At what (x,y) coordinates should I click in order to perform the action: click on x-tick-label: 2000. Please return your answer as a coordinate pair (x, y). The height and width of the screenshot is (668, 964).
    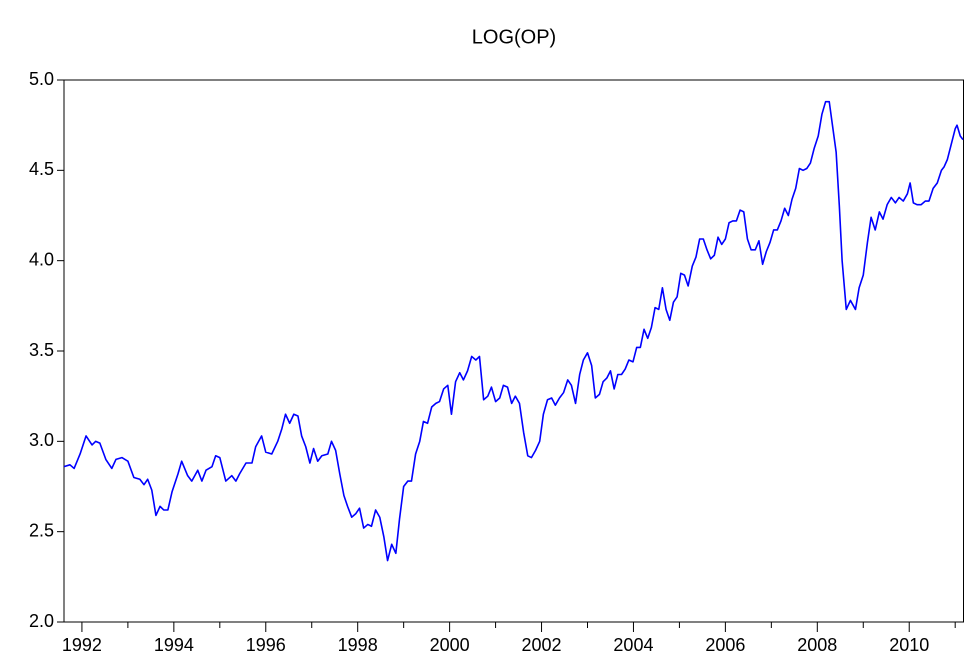
    Looking at the image, I should click on (450, 645).